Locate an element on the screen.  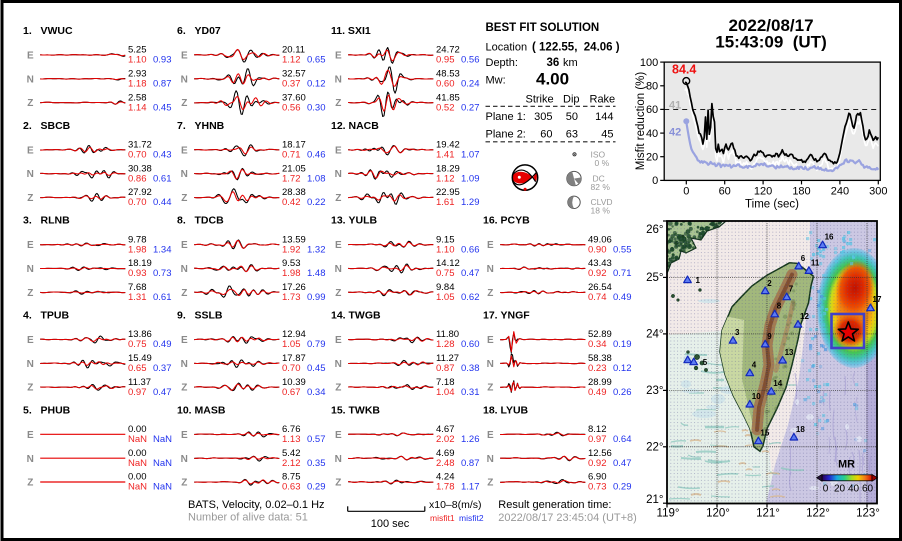
svg-text: Location is located at coordinates (507, 47).